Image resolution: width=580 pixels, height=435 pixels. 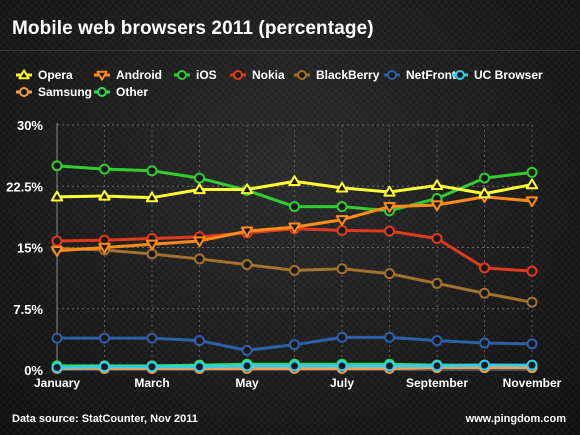 I want to click on x-tick-label: January, so click(x=57, y=383).